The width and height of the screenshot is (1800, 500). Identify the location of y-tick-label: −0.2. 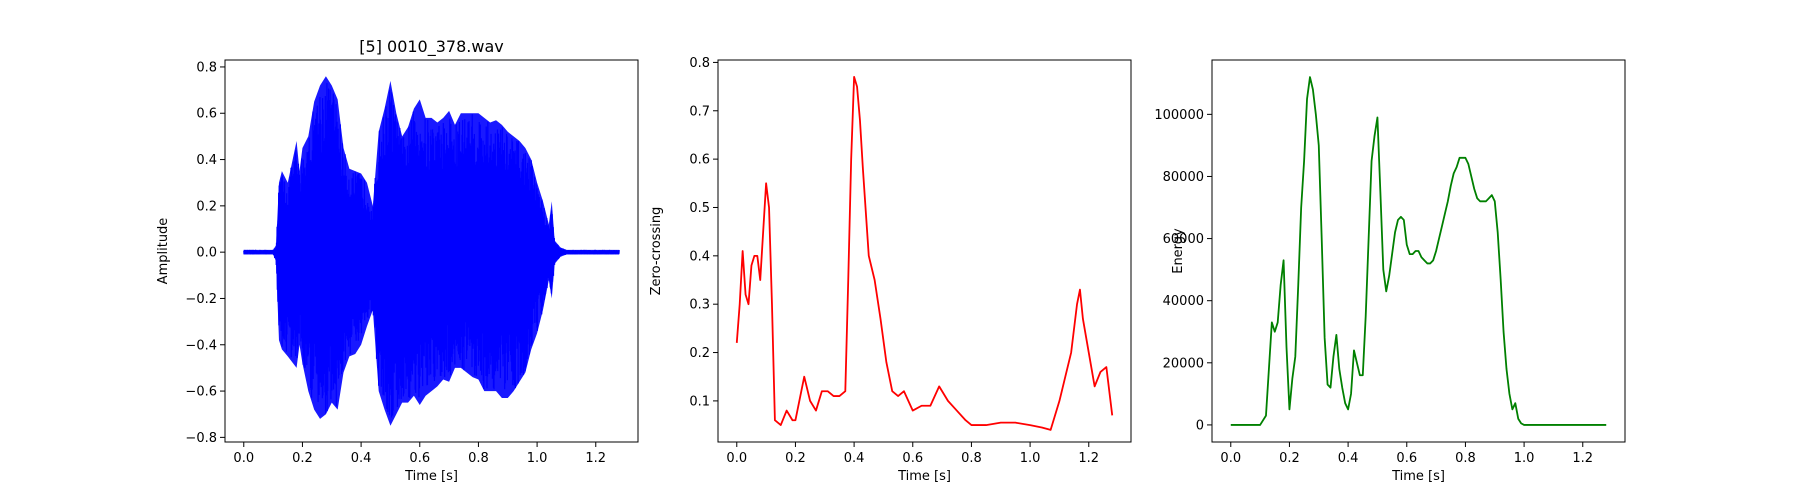
(201, 299).